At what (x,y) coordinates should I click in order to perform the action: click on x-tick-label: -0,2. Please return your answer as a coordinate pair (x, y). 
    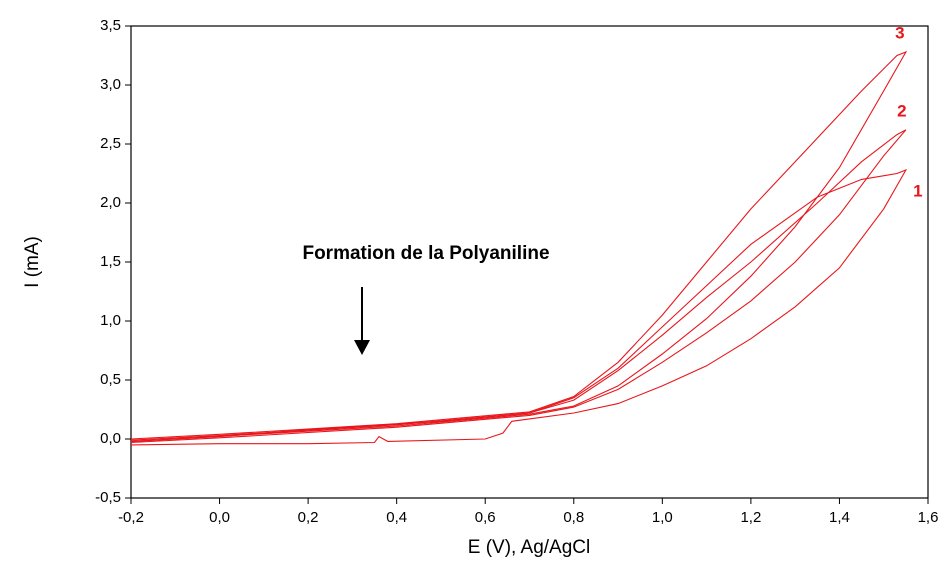
    Looking at the image, I should click on (131, 517).